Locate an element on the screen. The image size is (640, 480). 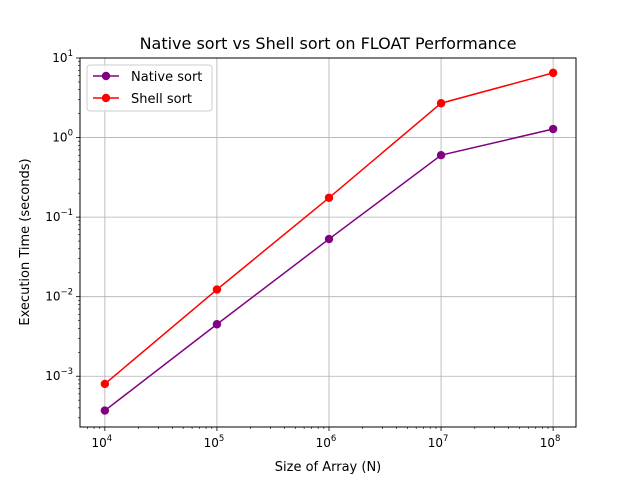
legend: Native sort Shell sort is located at coordinates (149, 88).